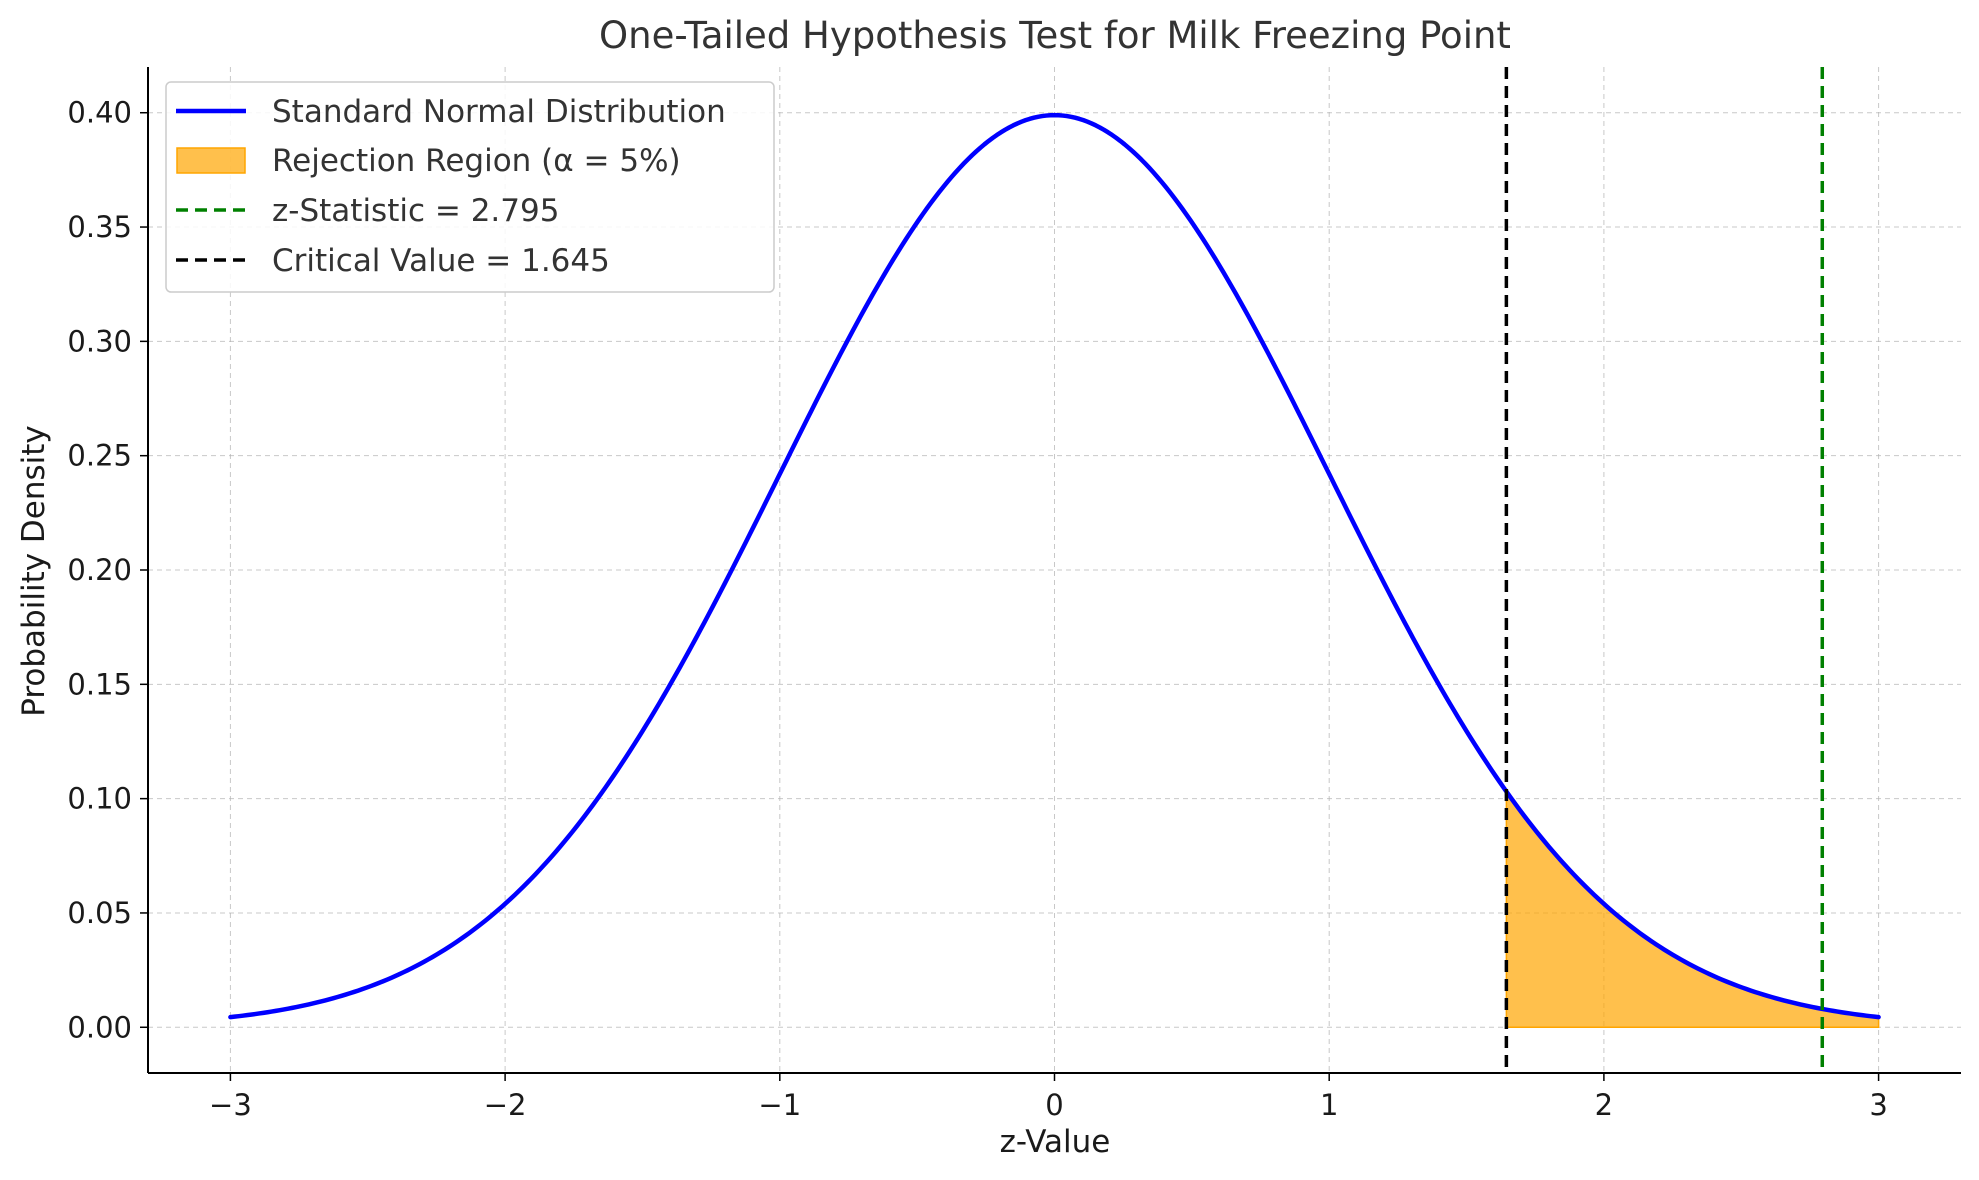  I want to click on y-tick-label: 0.00, so click(99, 1027).